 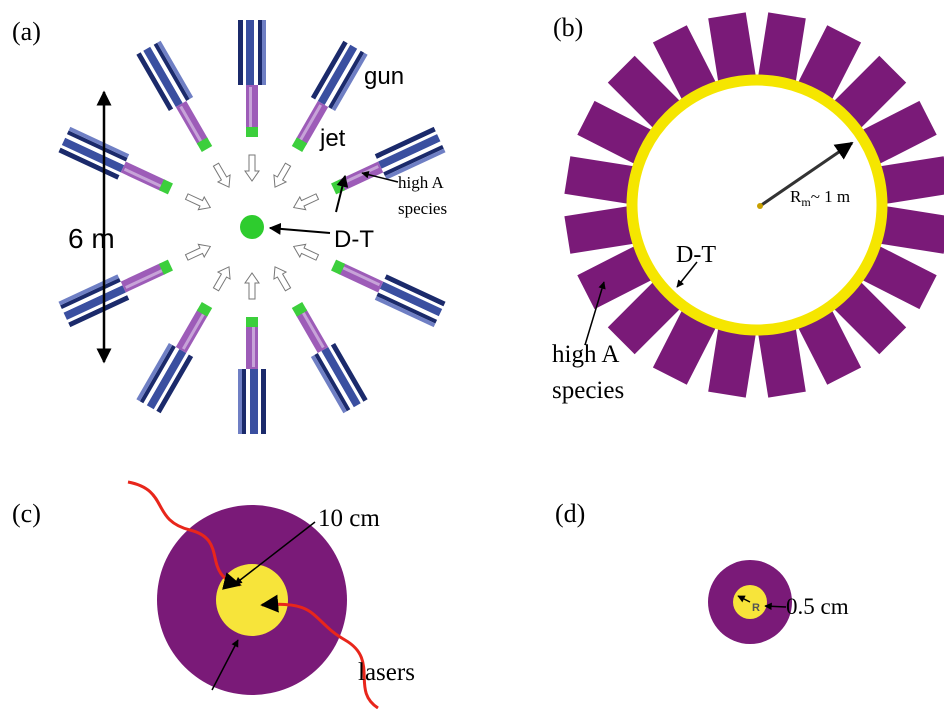 I want to click on dt-target, so click(x=252, y=227).